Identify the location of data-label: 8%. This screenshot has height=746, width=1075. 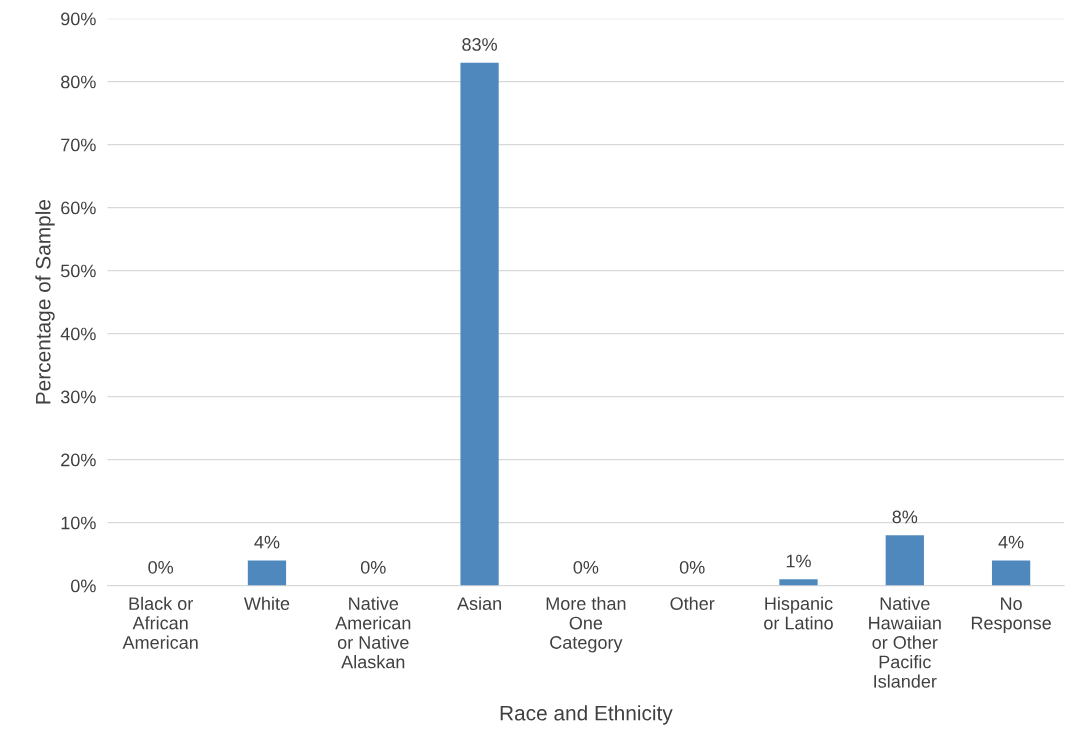
(905, 517).